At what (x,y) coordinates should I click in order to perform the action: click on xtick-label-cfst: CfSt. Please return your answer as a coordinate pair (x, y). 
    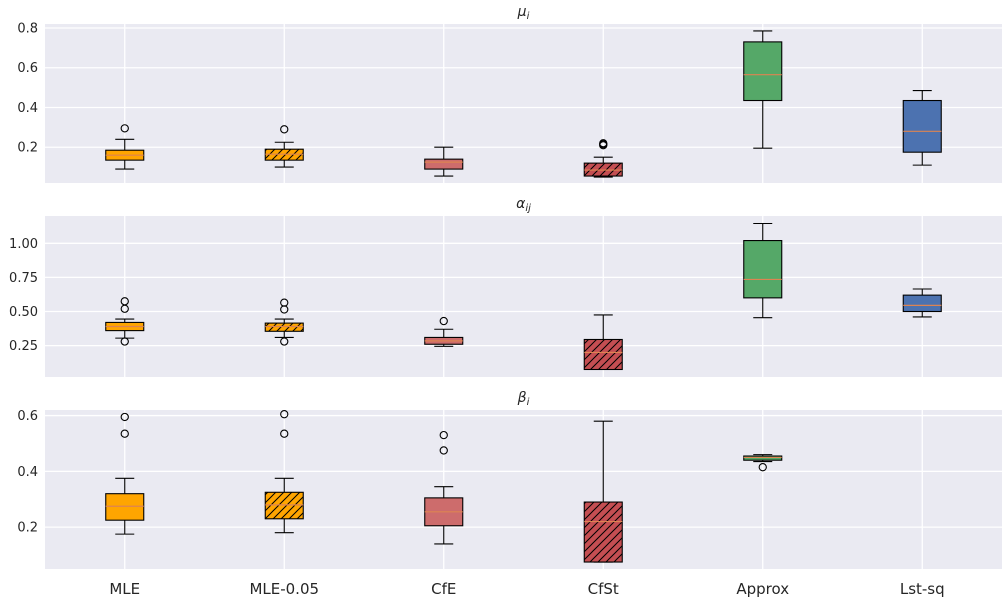
    Looking at the image, I should click on (603, 589).